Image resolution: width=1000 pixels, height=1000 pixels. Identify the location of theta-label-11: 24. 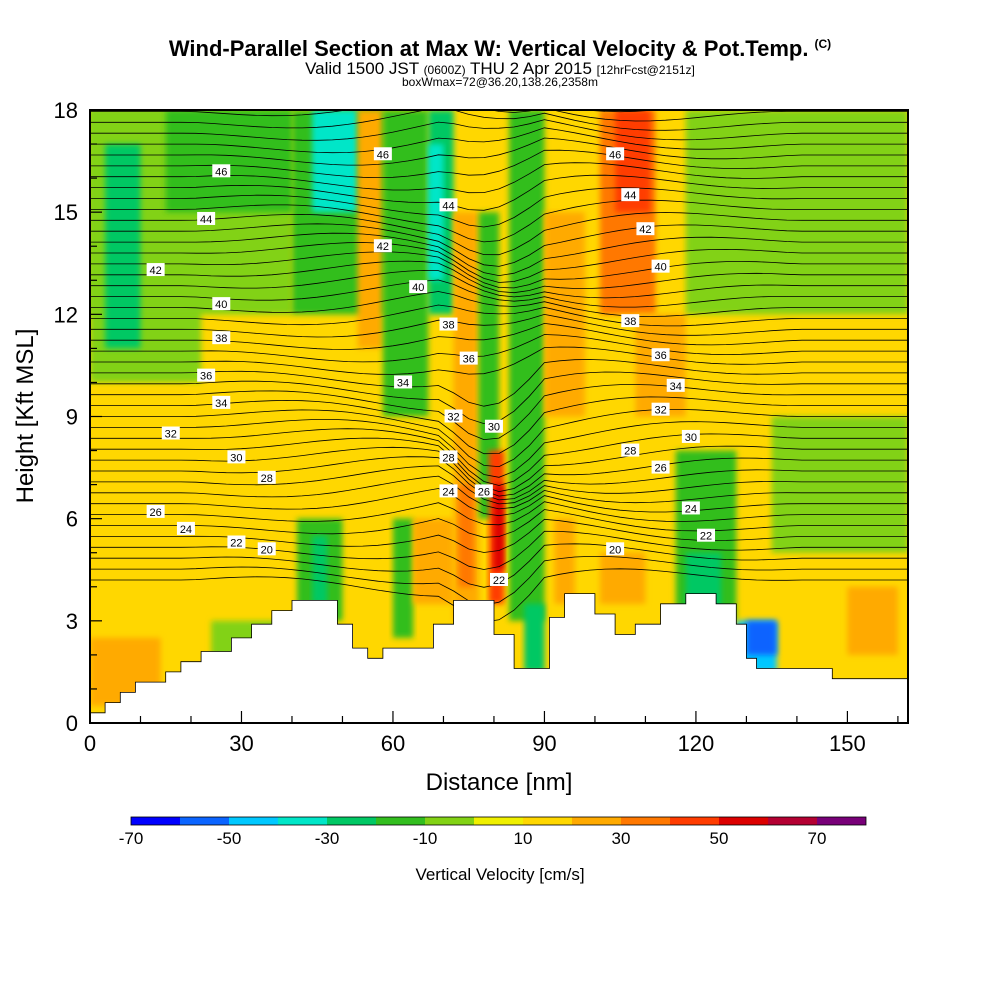
(185, 528).